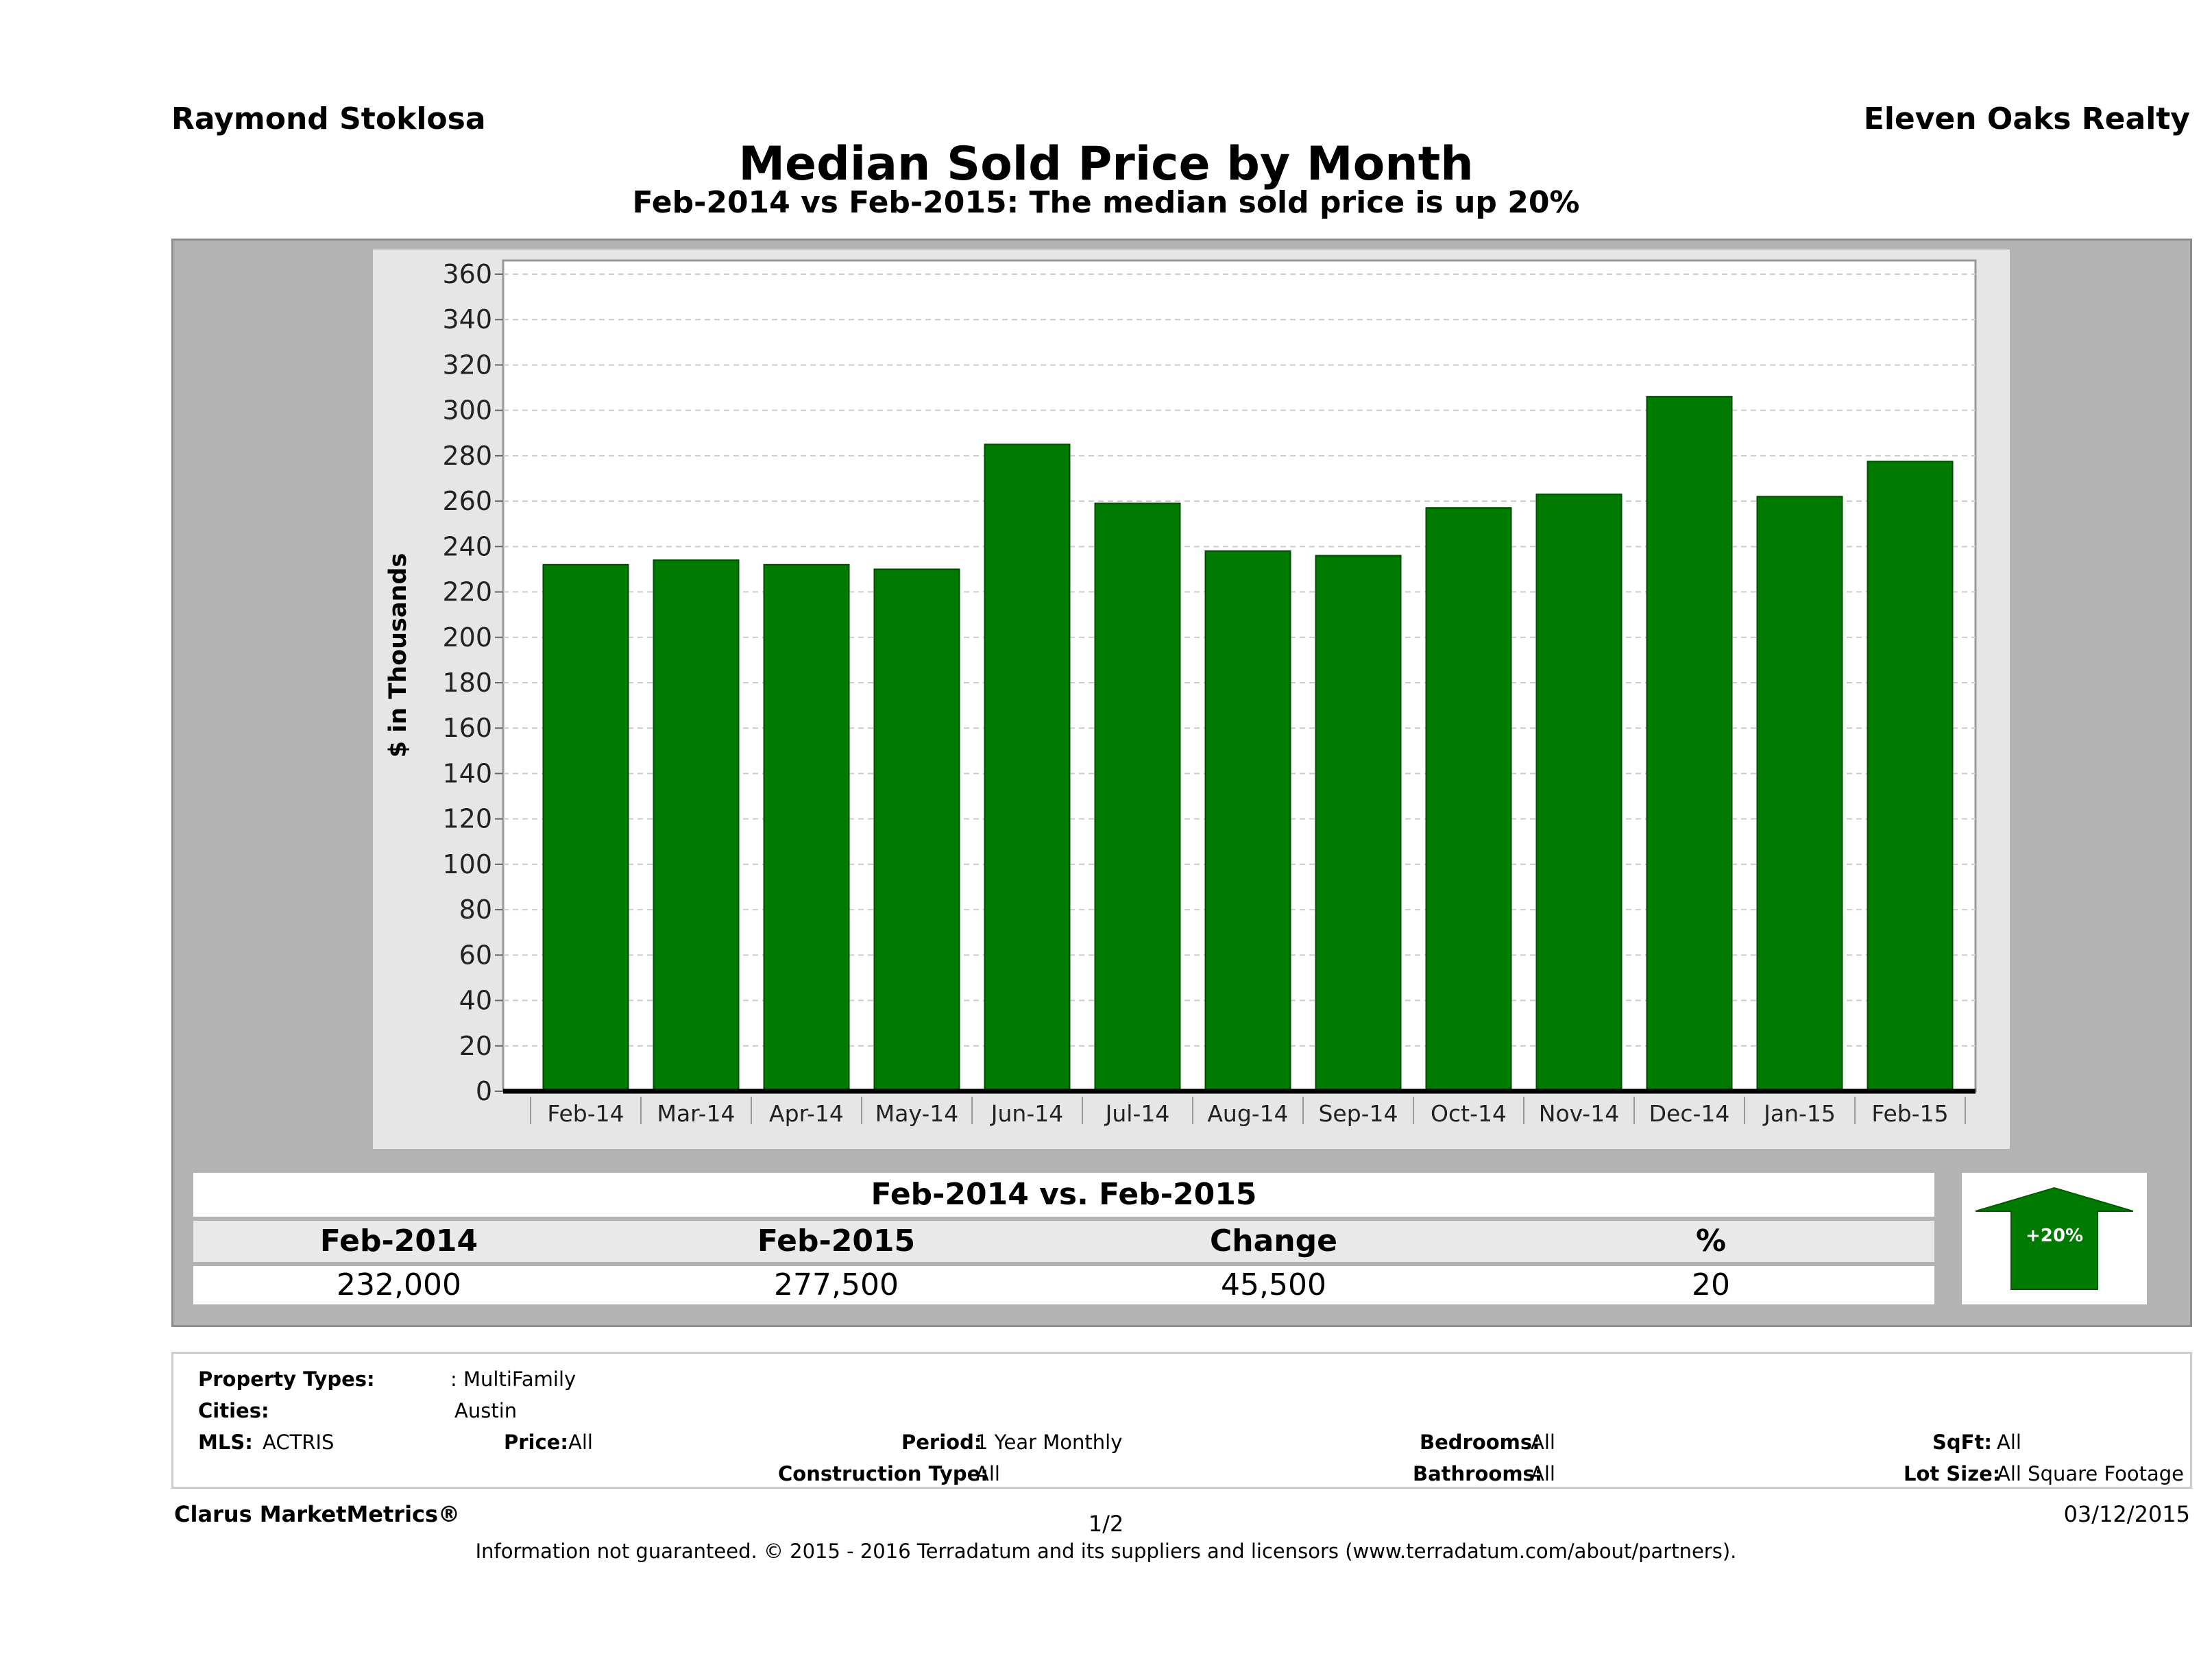 The width and height of the screenshot is (2212, 1678). I want to click on change-badge-label: +20%, so click(2054, 1236).